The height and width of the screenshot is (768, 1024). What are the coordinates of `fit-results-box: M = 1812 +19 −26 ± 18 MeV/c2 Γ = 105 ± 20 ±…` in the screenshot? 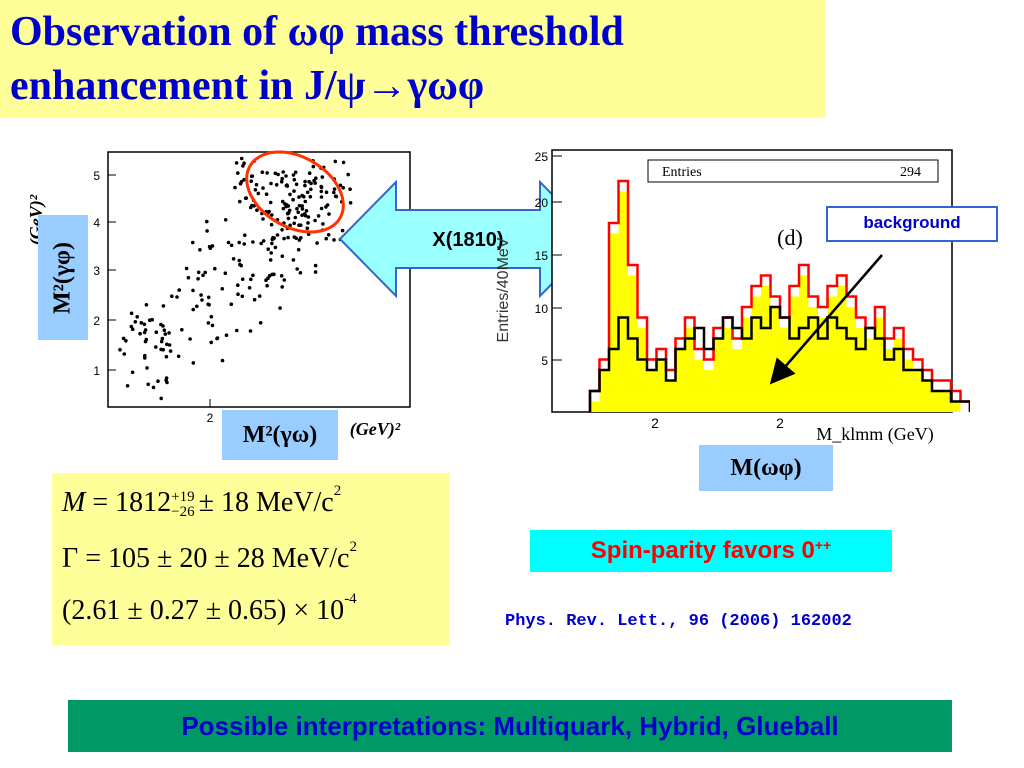 It's located at (251, 559).